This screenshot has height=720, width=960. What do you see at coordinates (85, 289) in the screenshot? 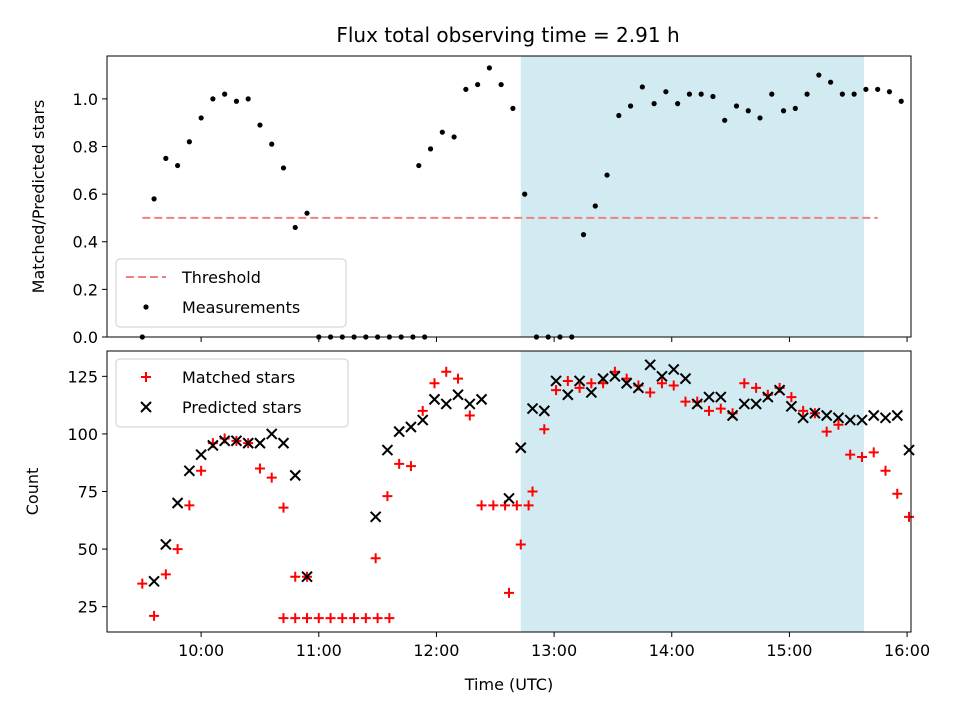
I see `y-tick-label: 0.2` at bounding box center [85, 289].